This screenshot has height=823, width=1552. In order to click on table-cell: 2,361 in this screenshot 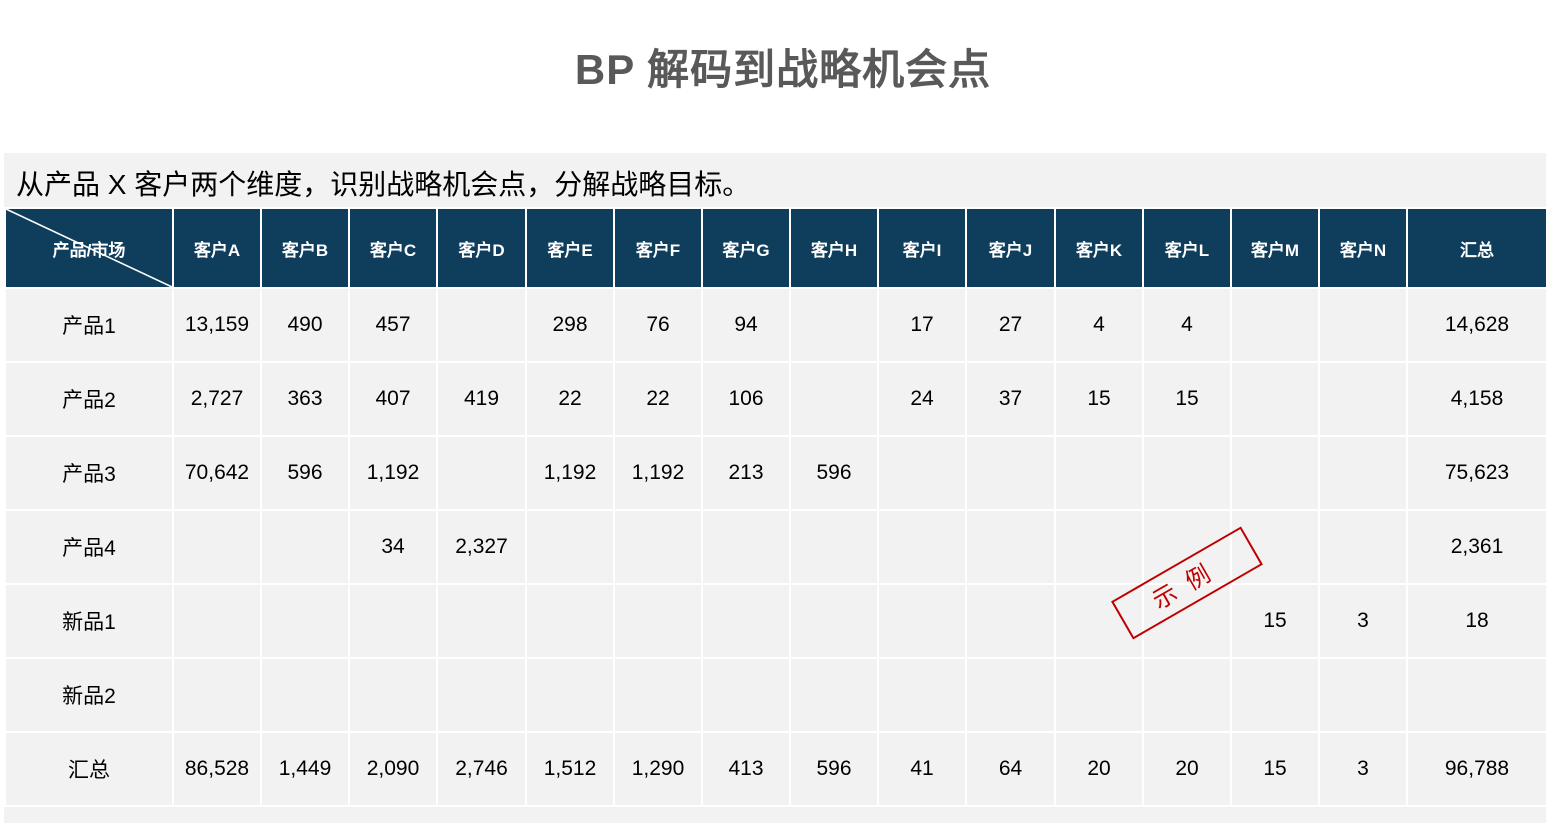, I will do `click(1477, 547)`.